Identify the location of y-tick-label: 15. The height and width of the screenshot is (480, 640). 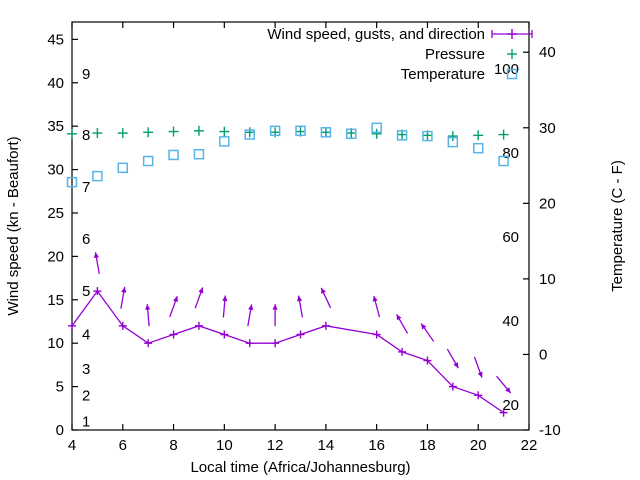
(55, 300).